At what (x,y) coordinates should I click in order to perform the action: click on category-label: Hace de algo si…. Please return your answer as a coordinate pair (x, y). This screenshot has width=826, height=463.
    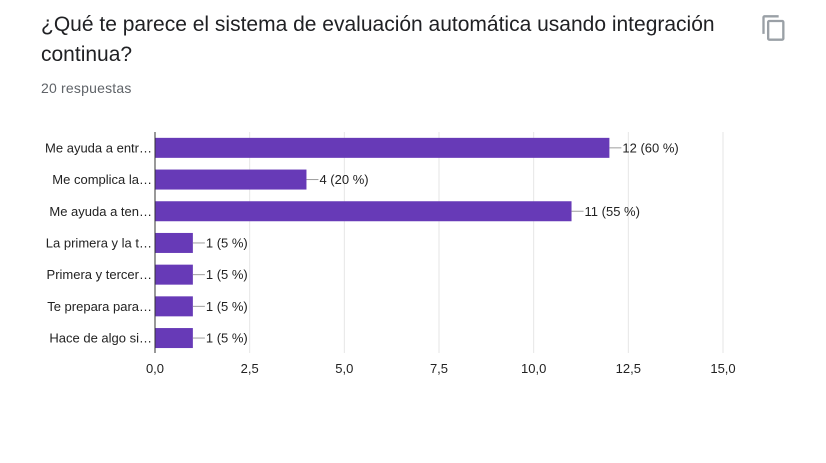
    Looking at the image, I should click on (100, 338).